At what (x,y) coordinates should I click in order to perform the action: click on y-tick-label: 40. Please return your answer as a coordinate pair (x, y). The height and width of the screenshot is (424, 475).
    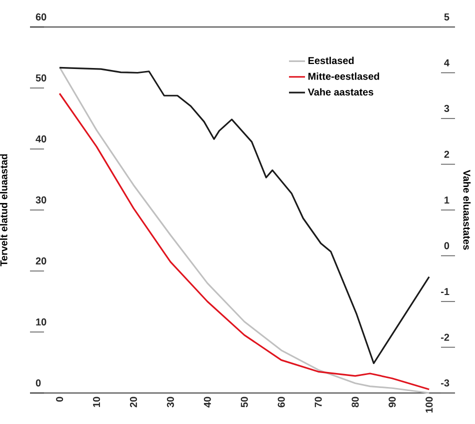
    Looking at the image, I should click on (41, 138).